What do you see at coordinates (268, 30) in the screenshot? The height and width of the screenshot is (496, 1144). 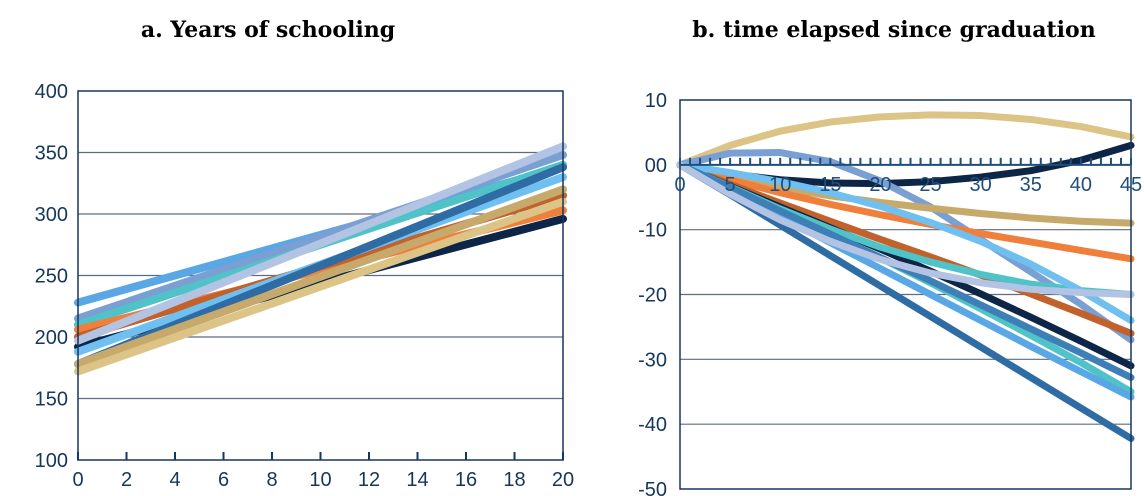 I see `panel-a-title: a. Years of schooling` at bounding box center [268, 30].